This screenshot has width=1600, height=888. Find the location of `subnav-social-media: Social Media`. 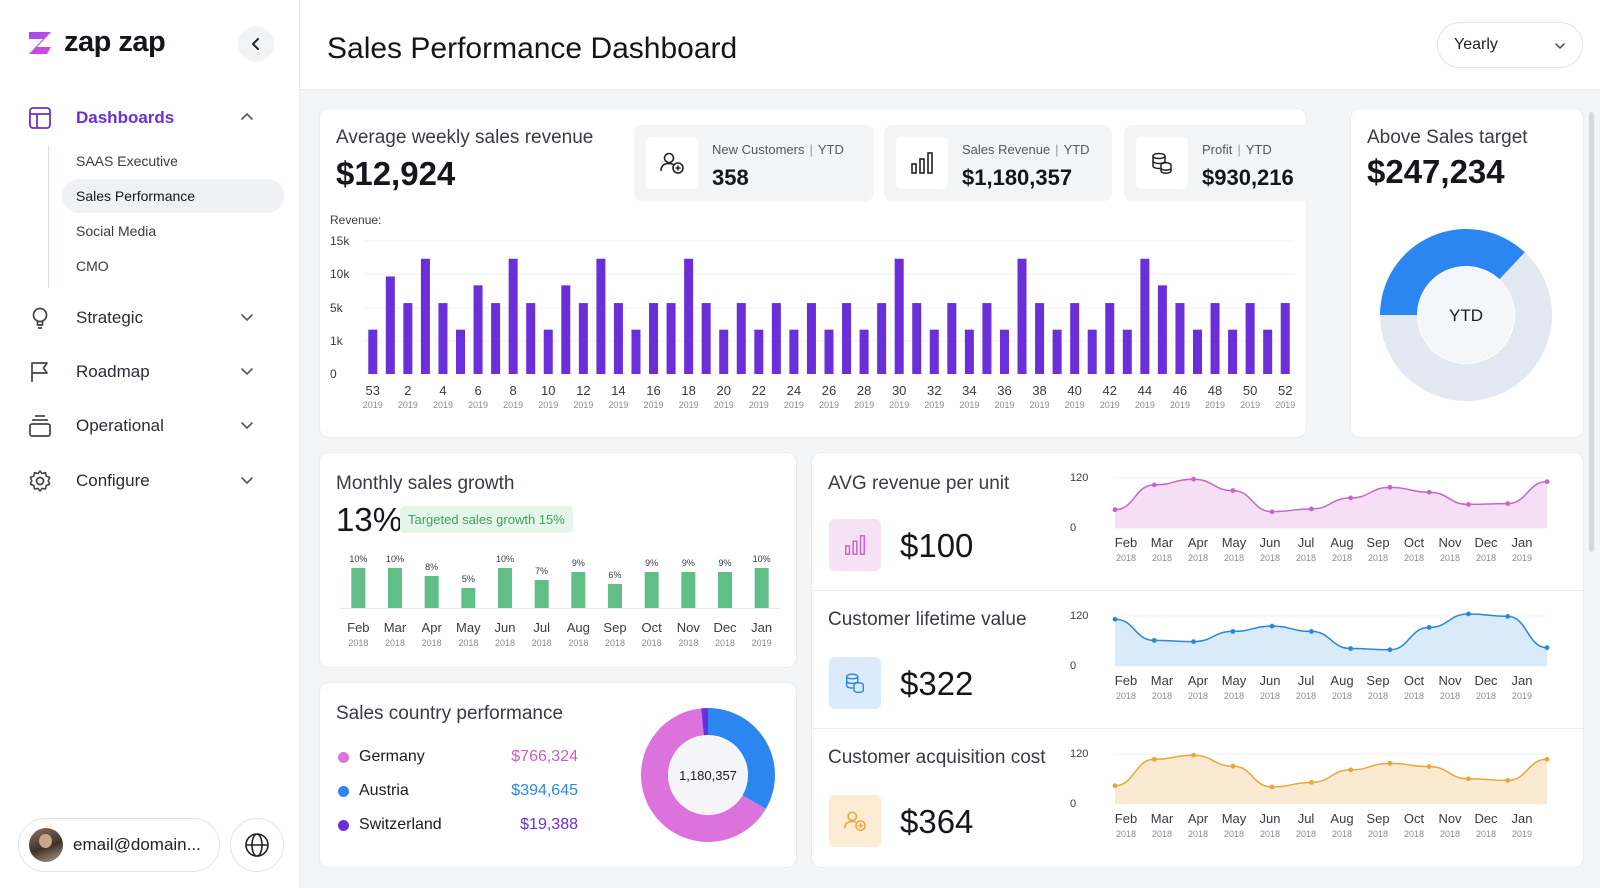

subnav-social-media: Social Media is located at coordinates (116, 231).